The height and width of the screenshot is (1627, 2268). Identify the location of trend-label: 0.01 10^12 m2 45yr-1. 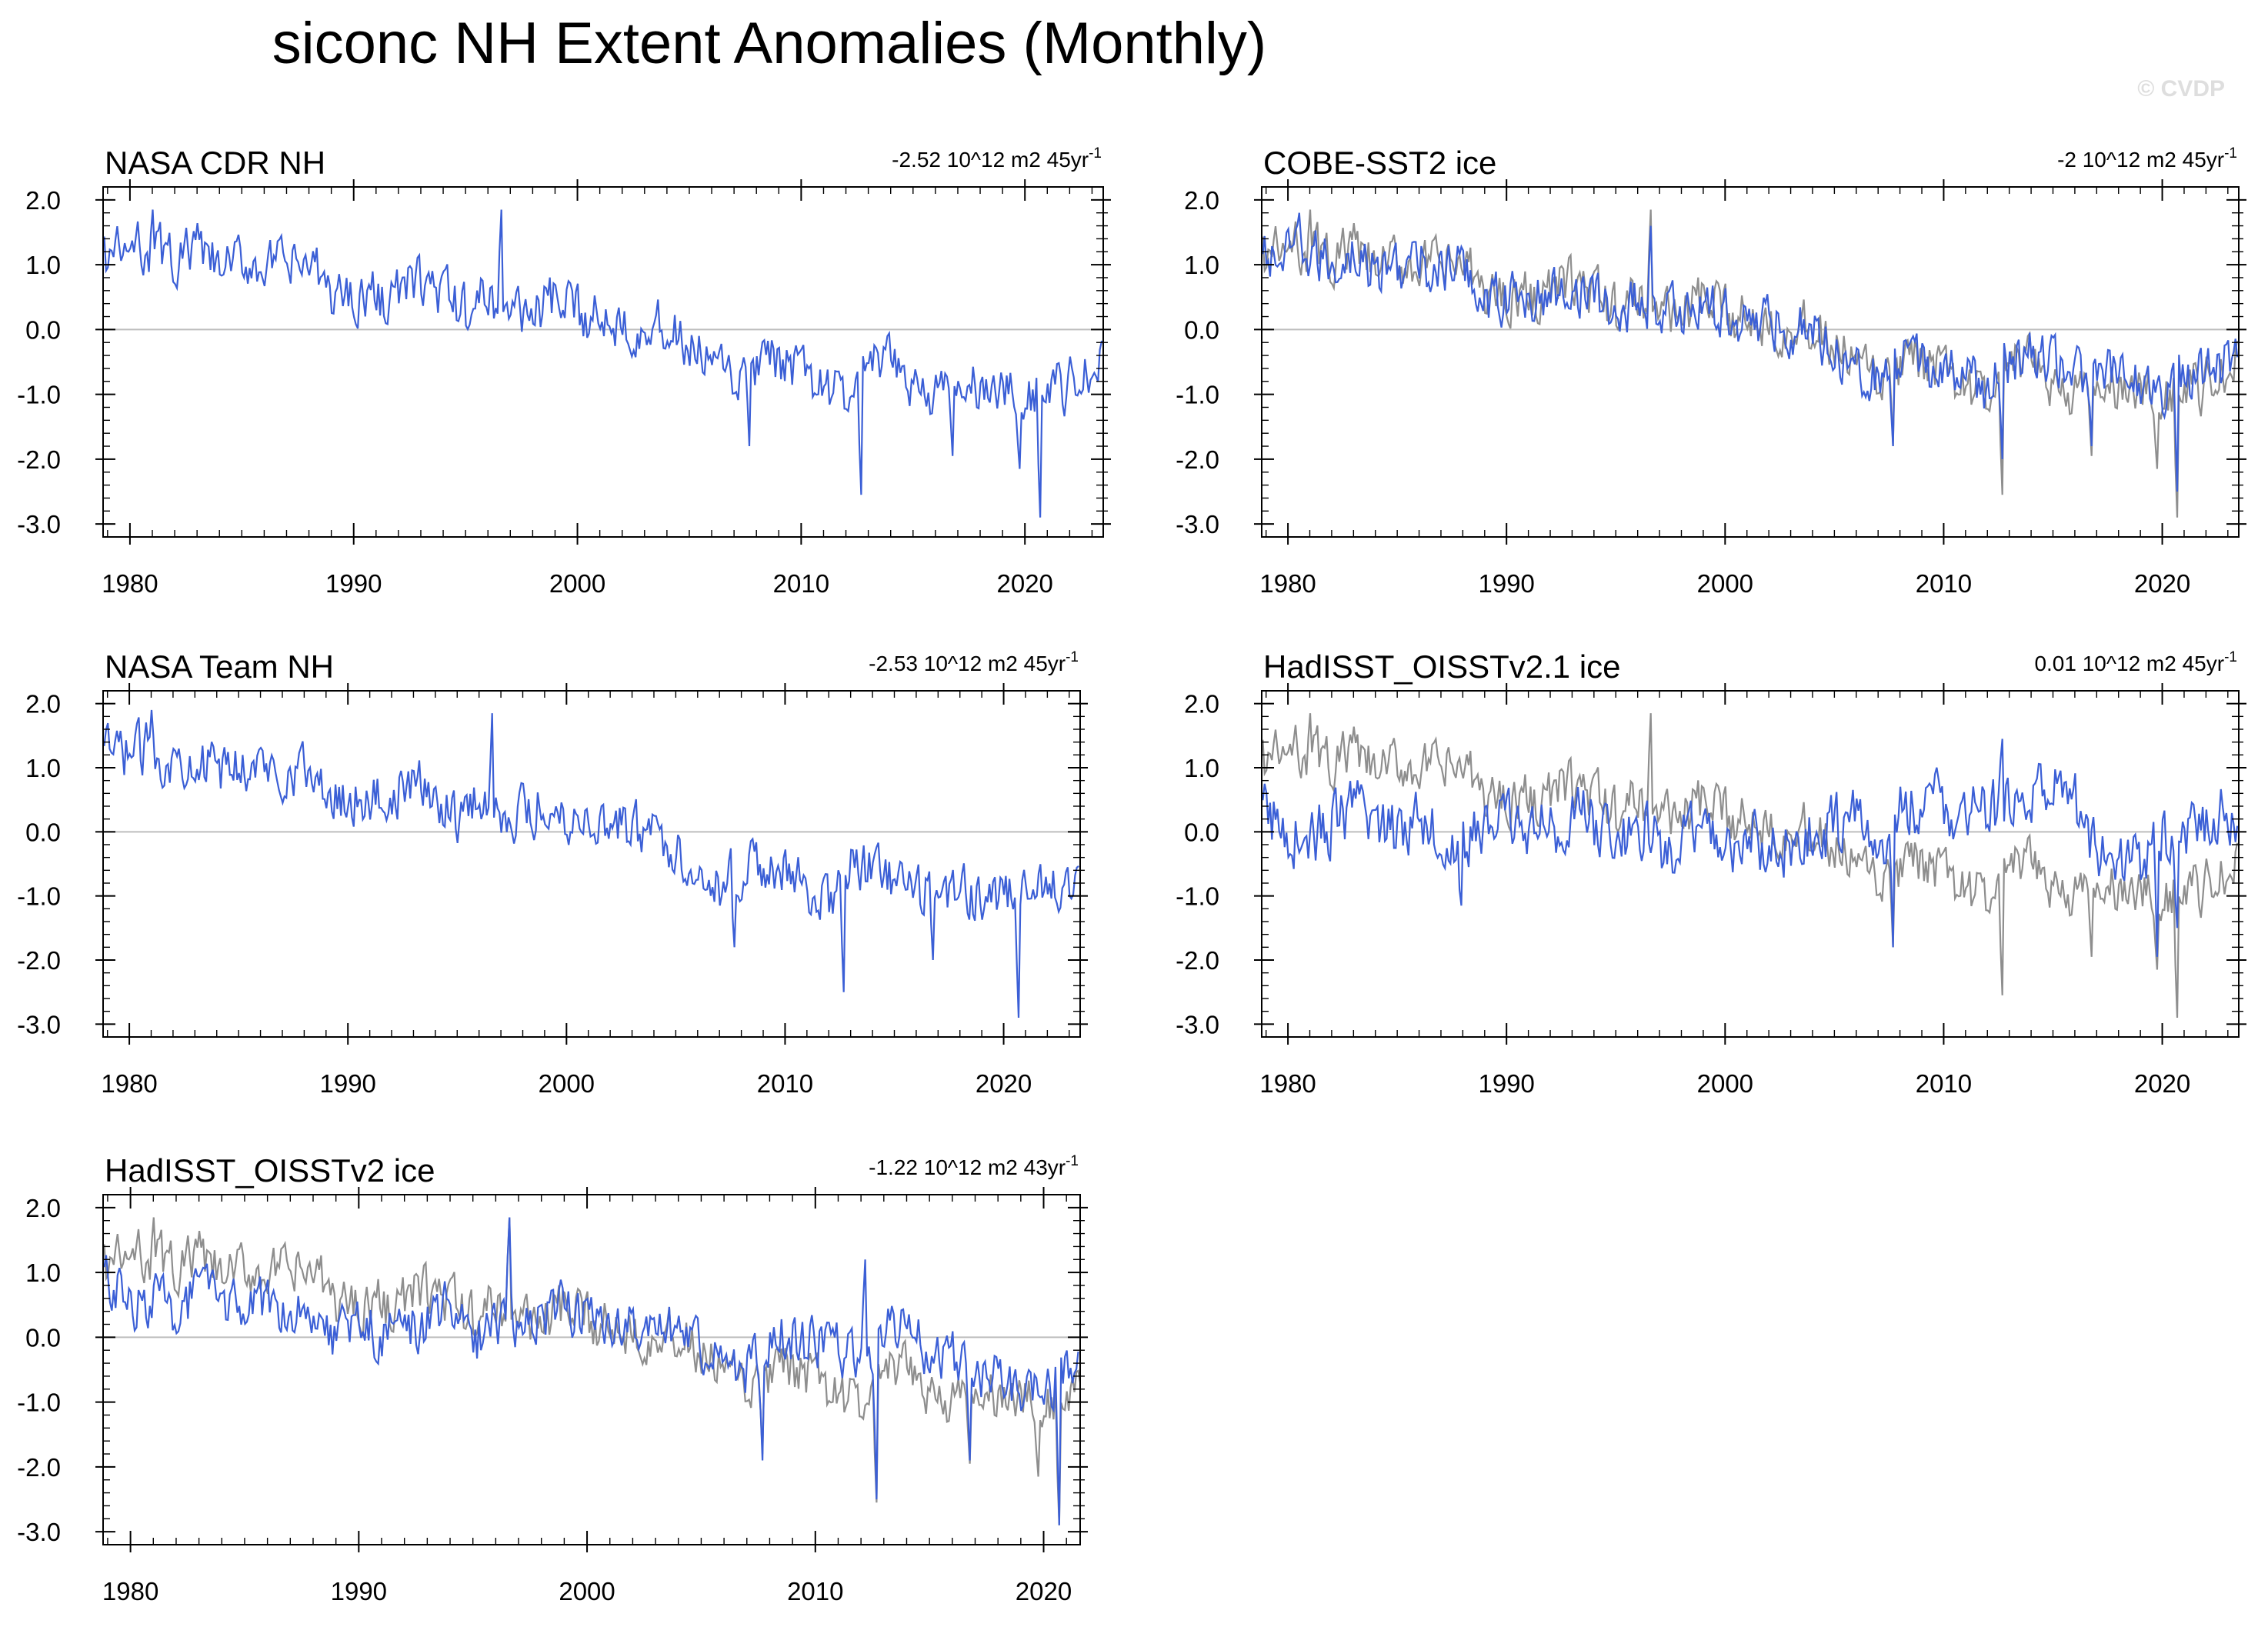
(2136, 662).